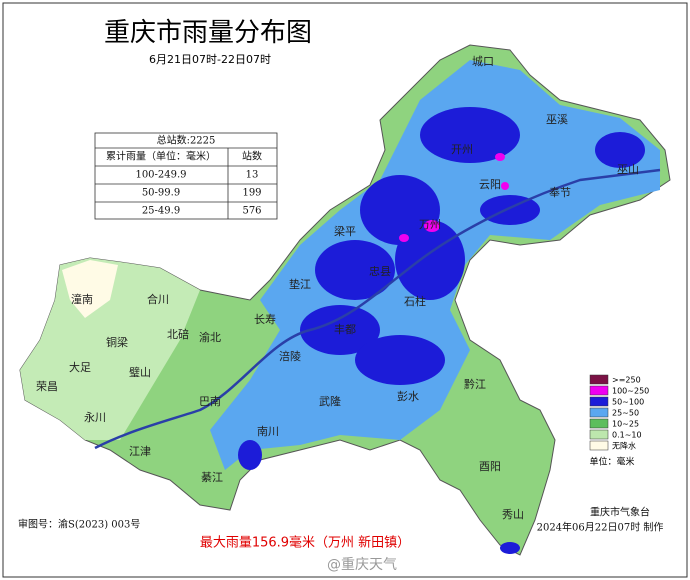 The height and width of the screenshot is (580, 690). I want to click on light-area, so click(110, 349).